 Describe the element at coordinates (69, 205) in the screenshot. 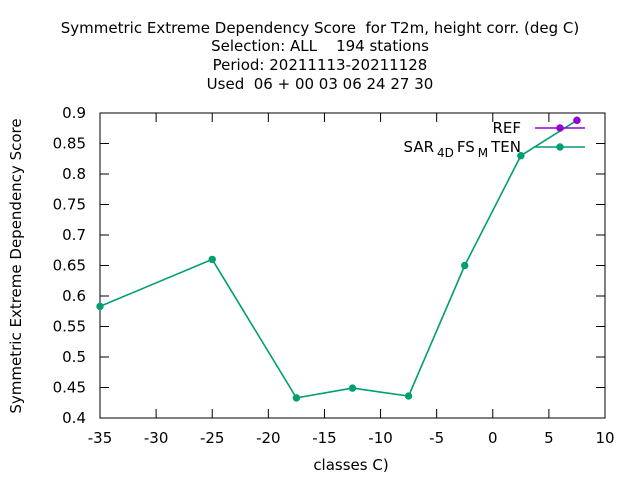

I see `y-tick-label: 0.75` at that location.